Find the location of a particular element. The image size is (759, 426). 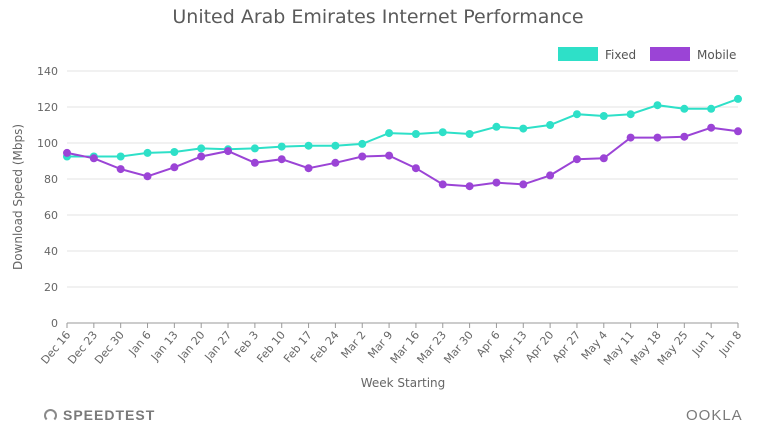

x-tick-label: Jan 27 is located at coordinates (218, 347).